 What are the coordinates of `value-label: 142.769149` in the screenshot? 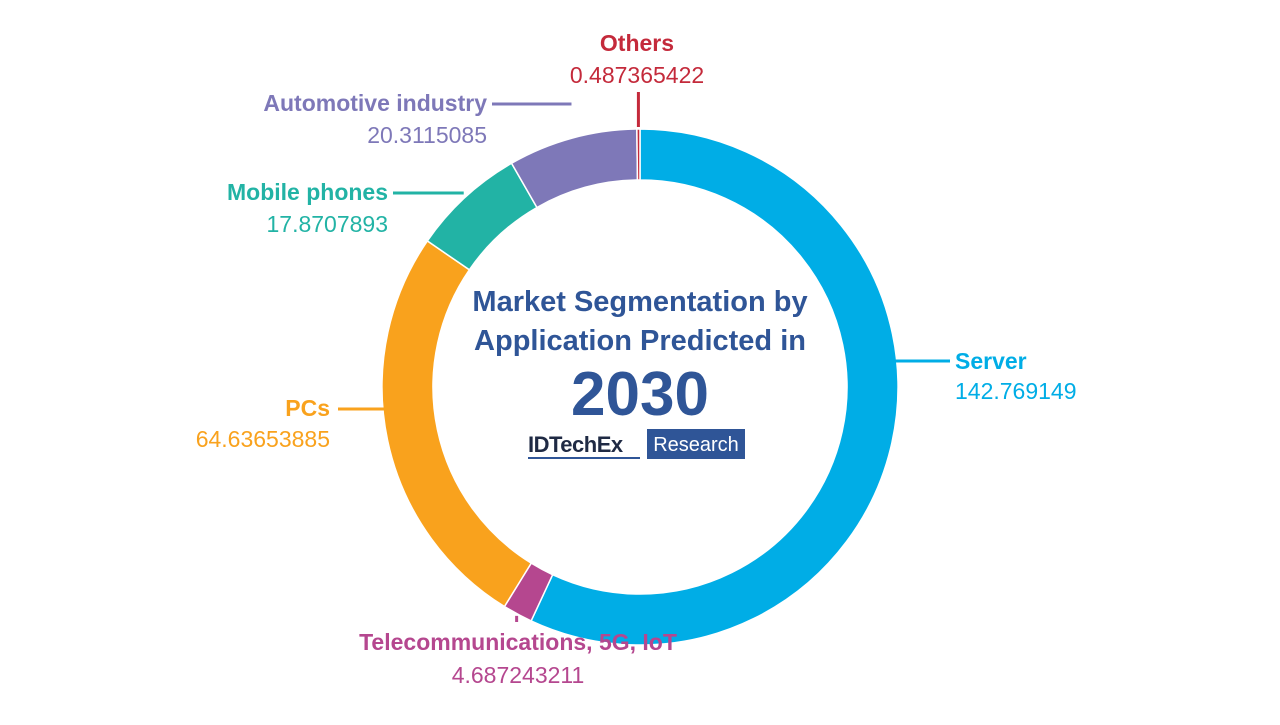 It's located at (1016, 391).